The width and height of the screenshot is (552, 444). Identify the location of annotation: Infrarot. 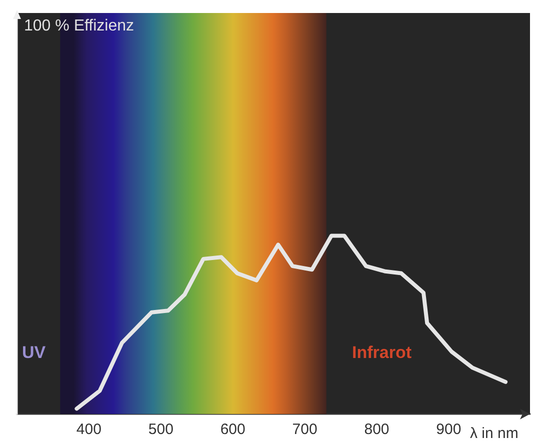
(382, 352).